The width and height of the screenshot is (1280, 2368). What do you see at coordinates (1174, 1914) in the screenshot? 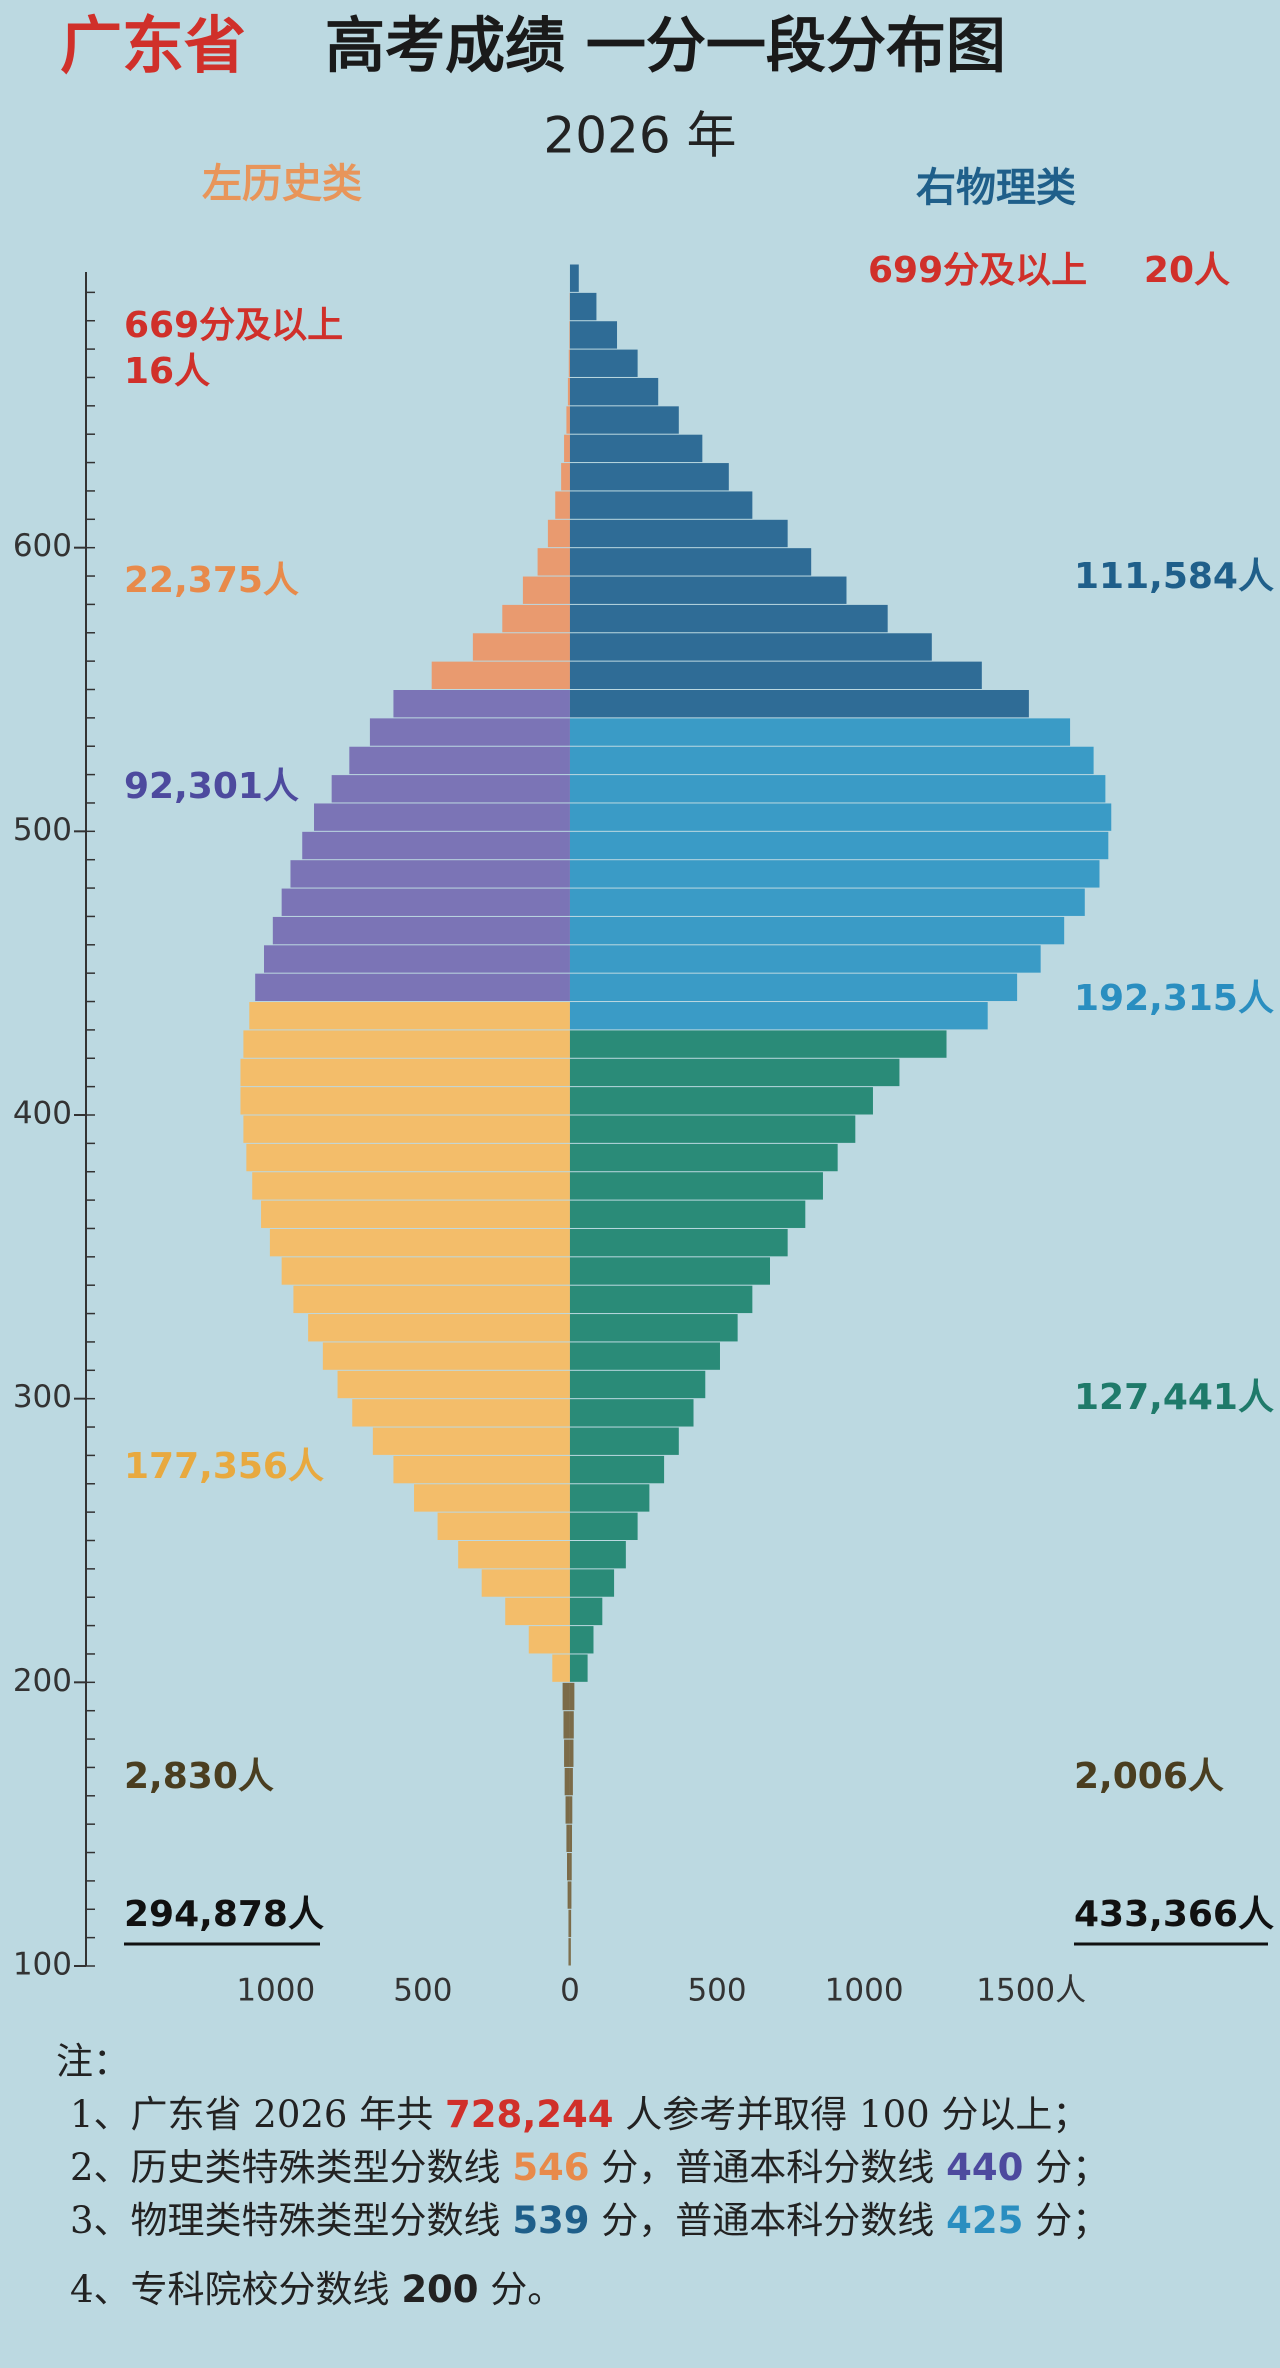
I see `label: 433,366人` at bounding box center [1174, 1914].